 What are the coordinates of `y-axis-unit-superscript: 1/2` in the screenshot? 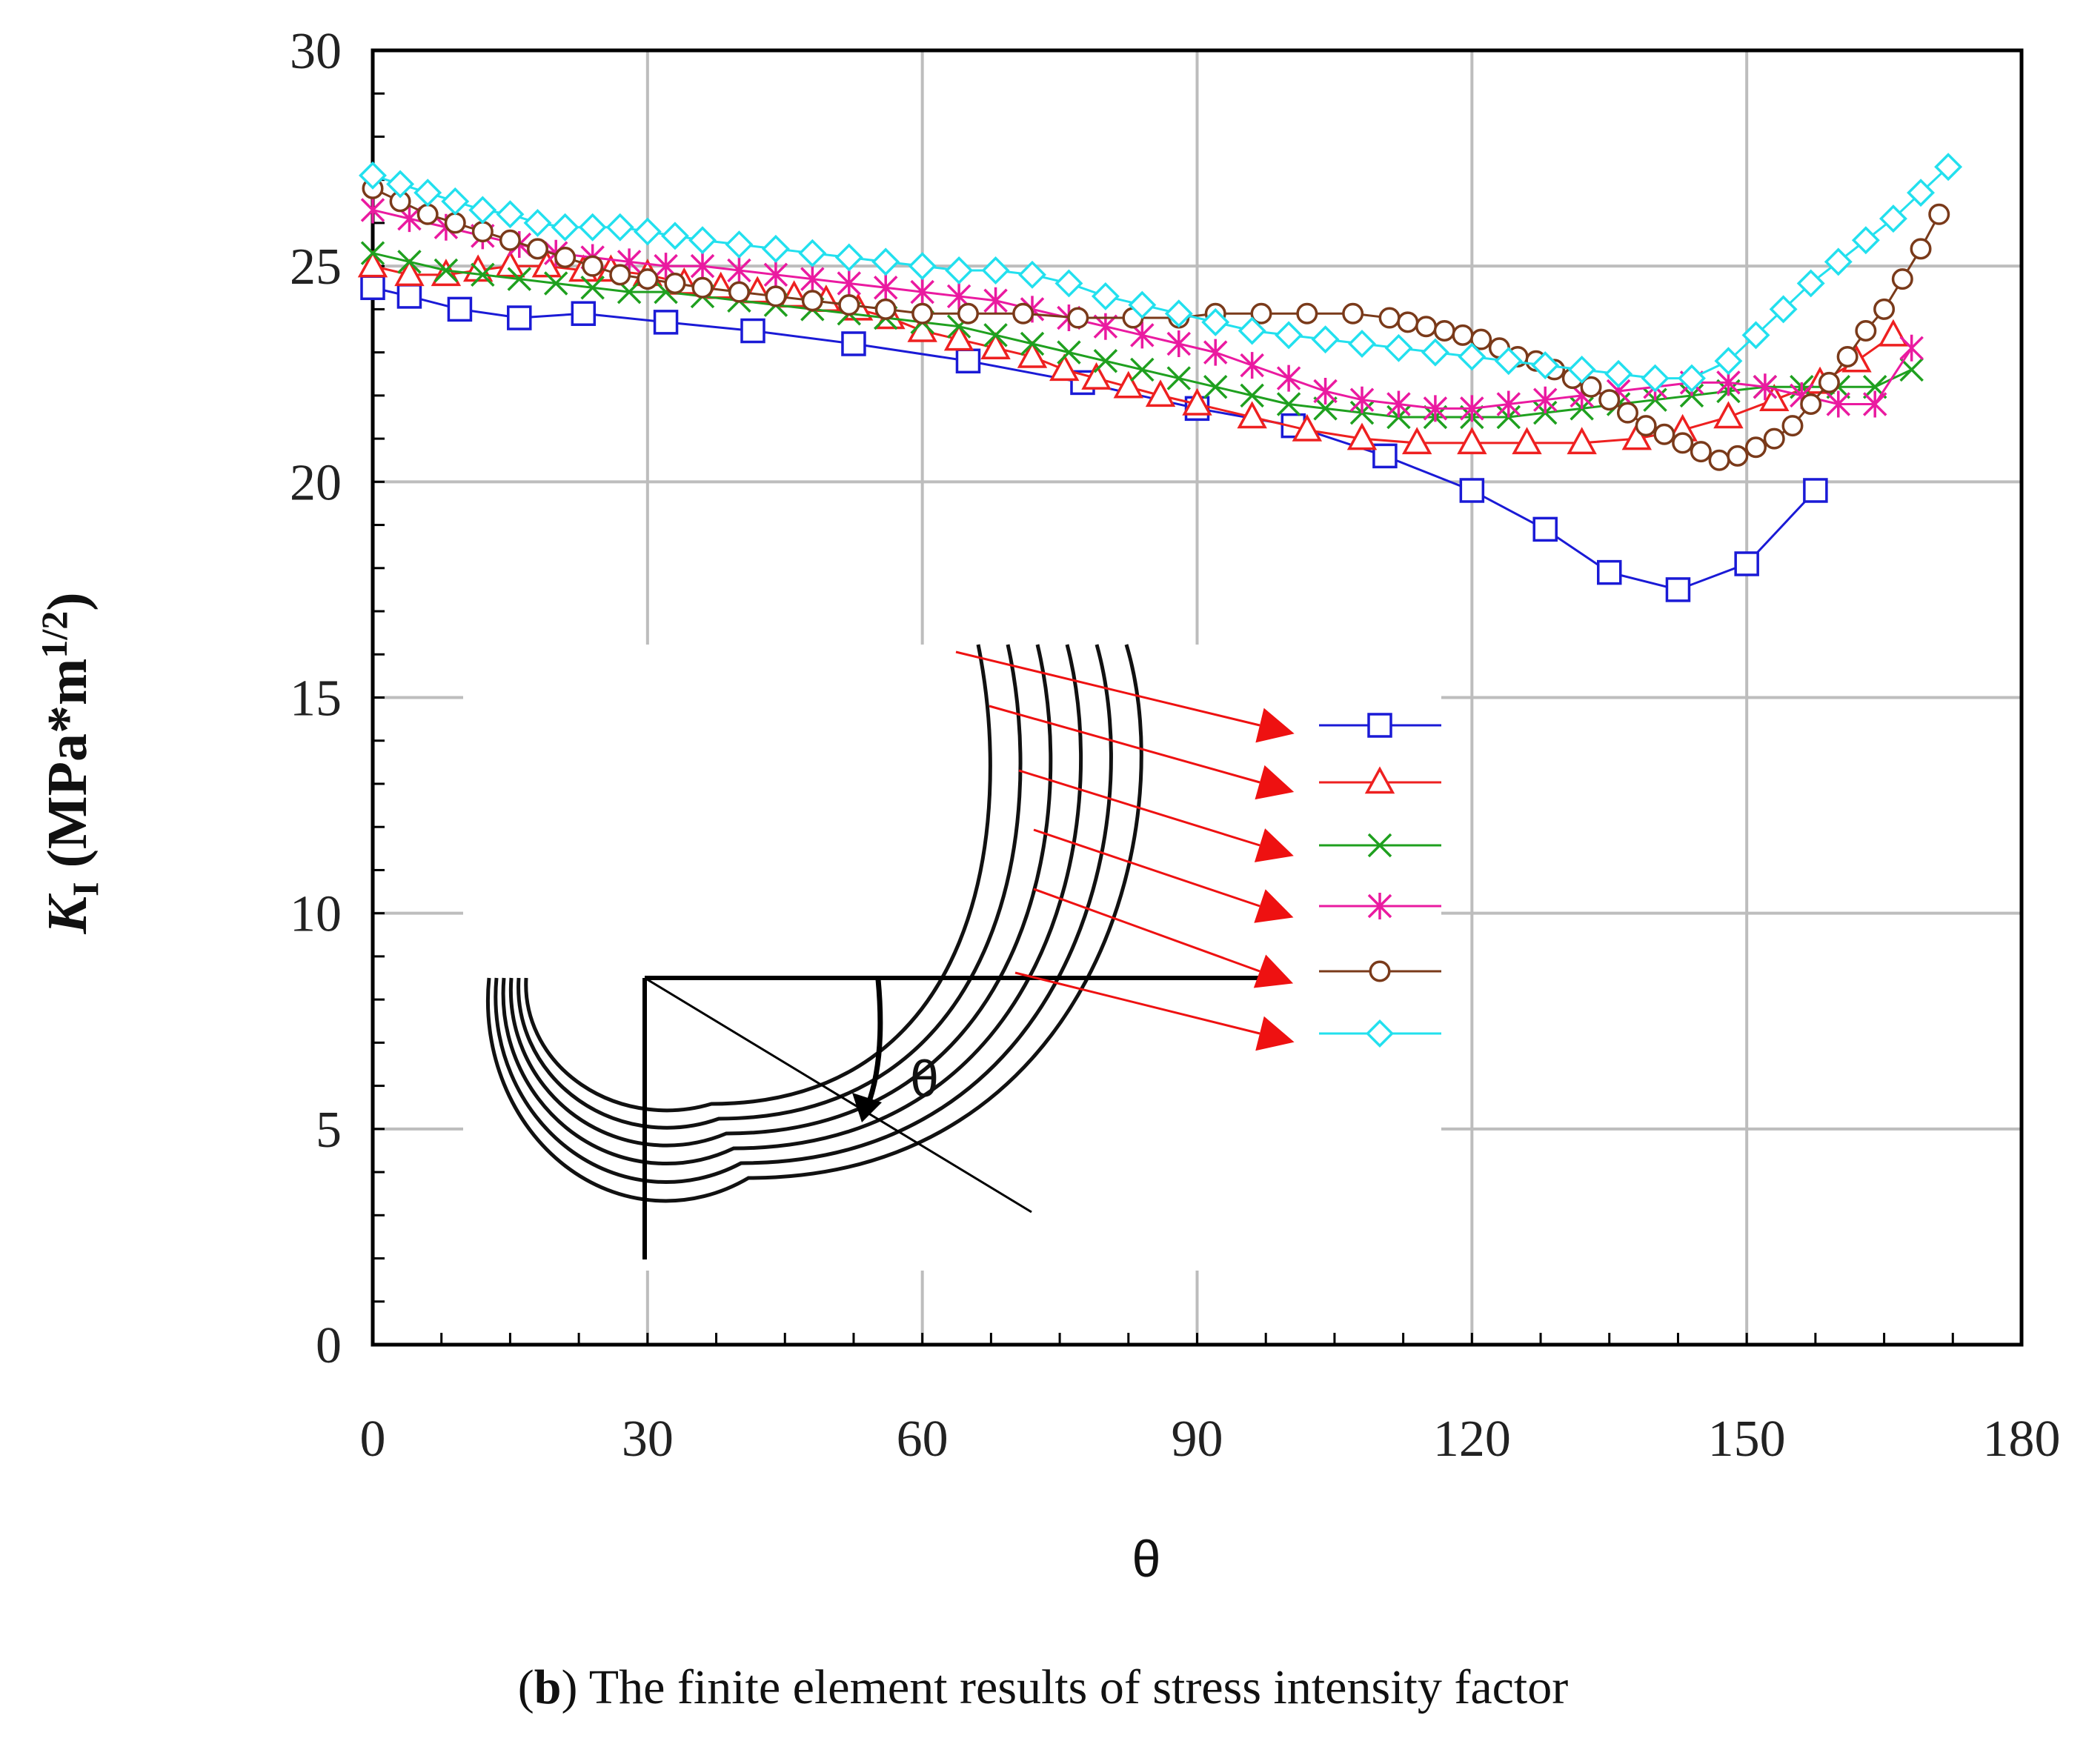 It's located at (54, 635).